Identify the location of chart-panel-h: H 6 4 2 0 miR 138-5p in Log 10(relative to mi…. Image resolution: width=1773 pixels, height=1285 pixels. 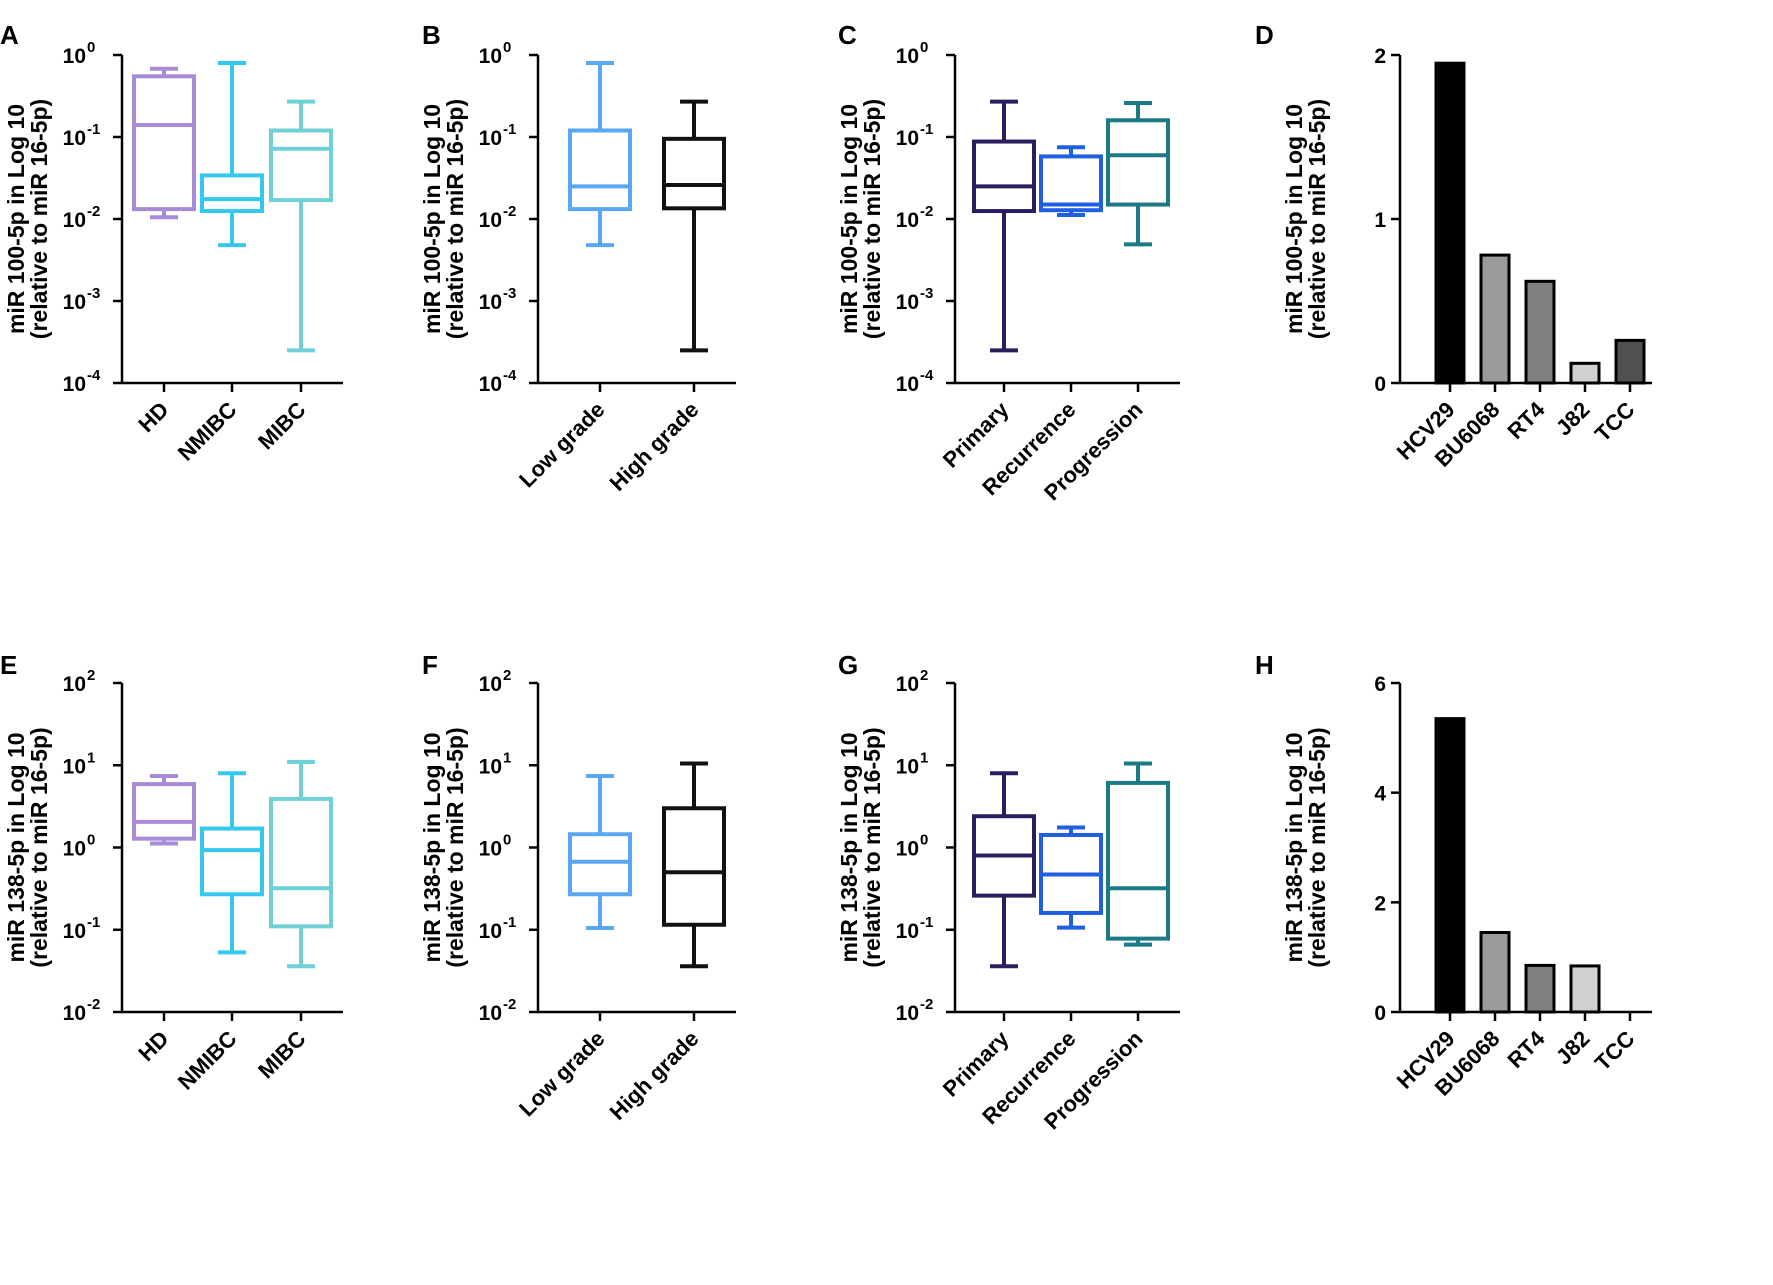
(1453, 875).